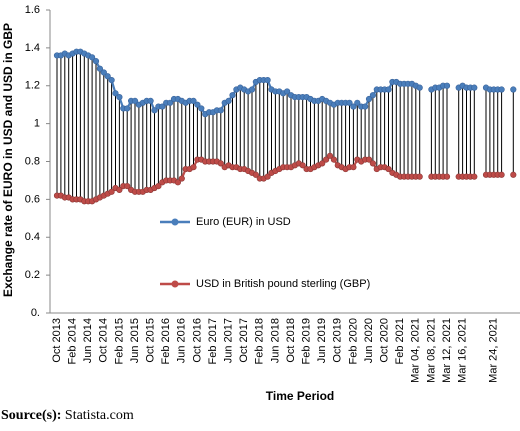 This screenshot has height=431, width=520. What do you see at coordinates (151, 340) in the screenshot?
I see `x-tick-label: Oct 2015` at bounding box center [151, 340].